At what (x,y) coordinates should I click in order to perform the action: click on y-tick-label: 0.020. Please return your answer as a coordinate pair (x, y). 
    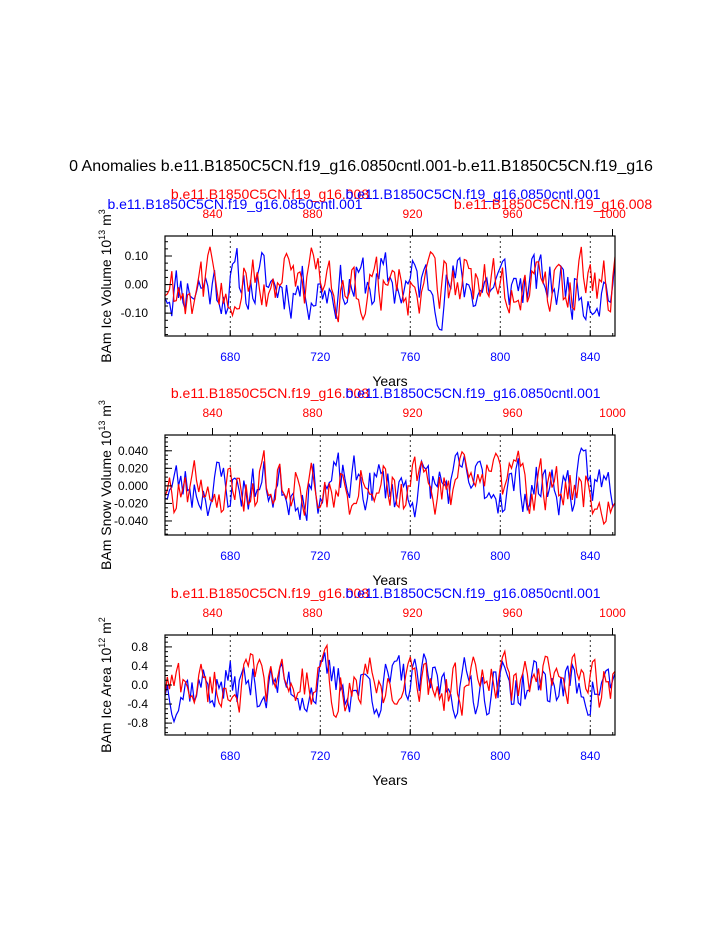
    Looking at the image, I should click on (133, 468).